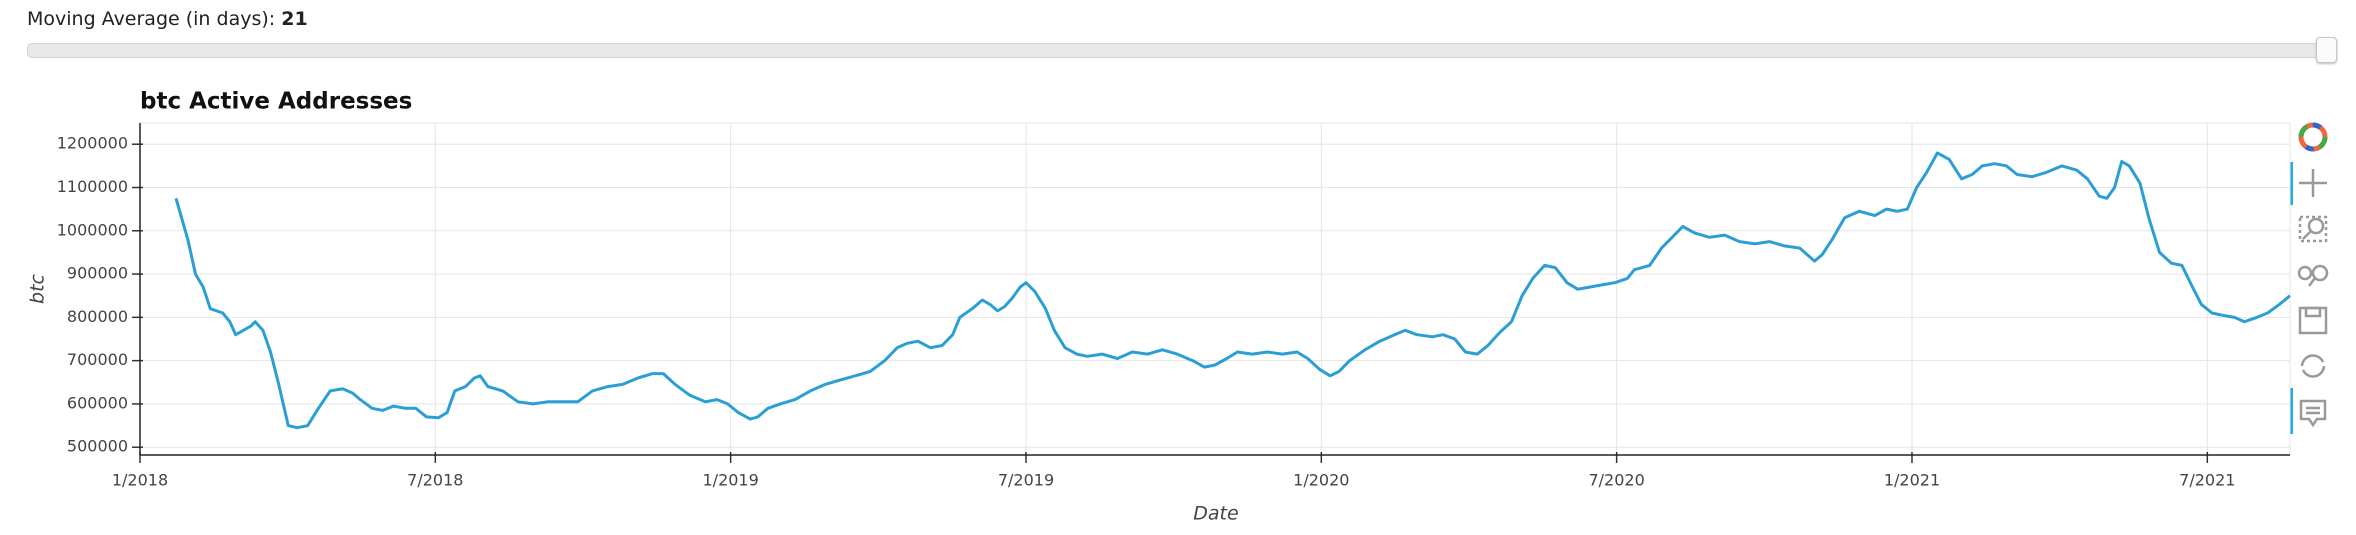 The image size is (2356, 535). Describe the element at coordinates (140, 480) in the screenshot. I see `x-tick-label: 1/2018` at that location.